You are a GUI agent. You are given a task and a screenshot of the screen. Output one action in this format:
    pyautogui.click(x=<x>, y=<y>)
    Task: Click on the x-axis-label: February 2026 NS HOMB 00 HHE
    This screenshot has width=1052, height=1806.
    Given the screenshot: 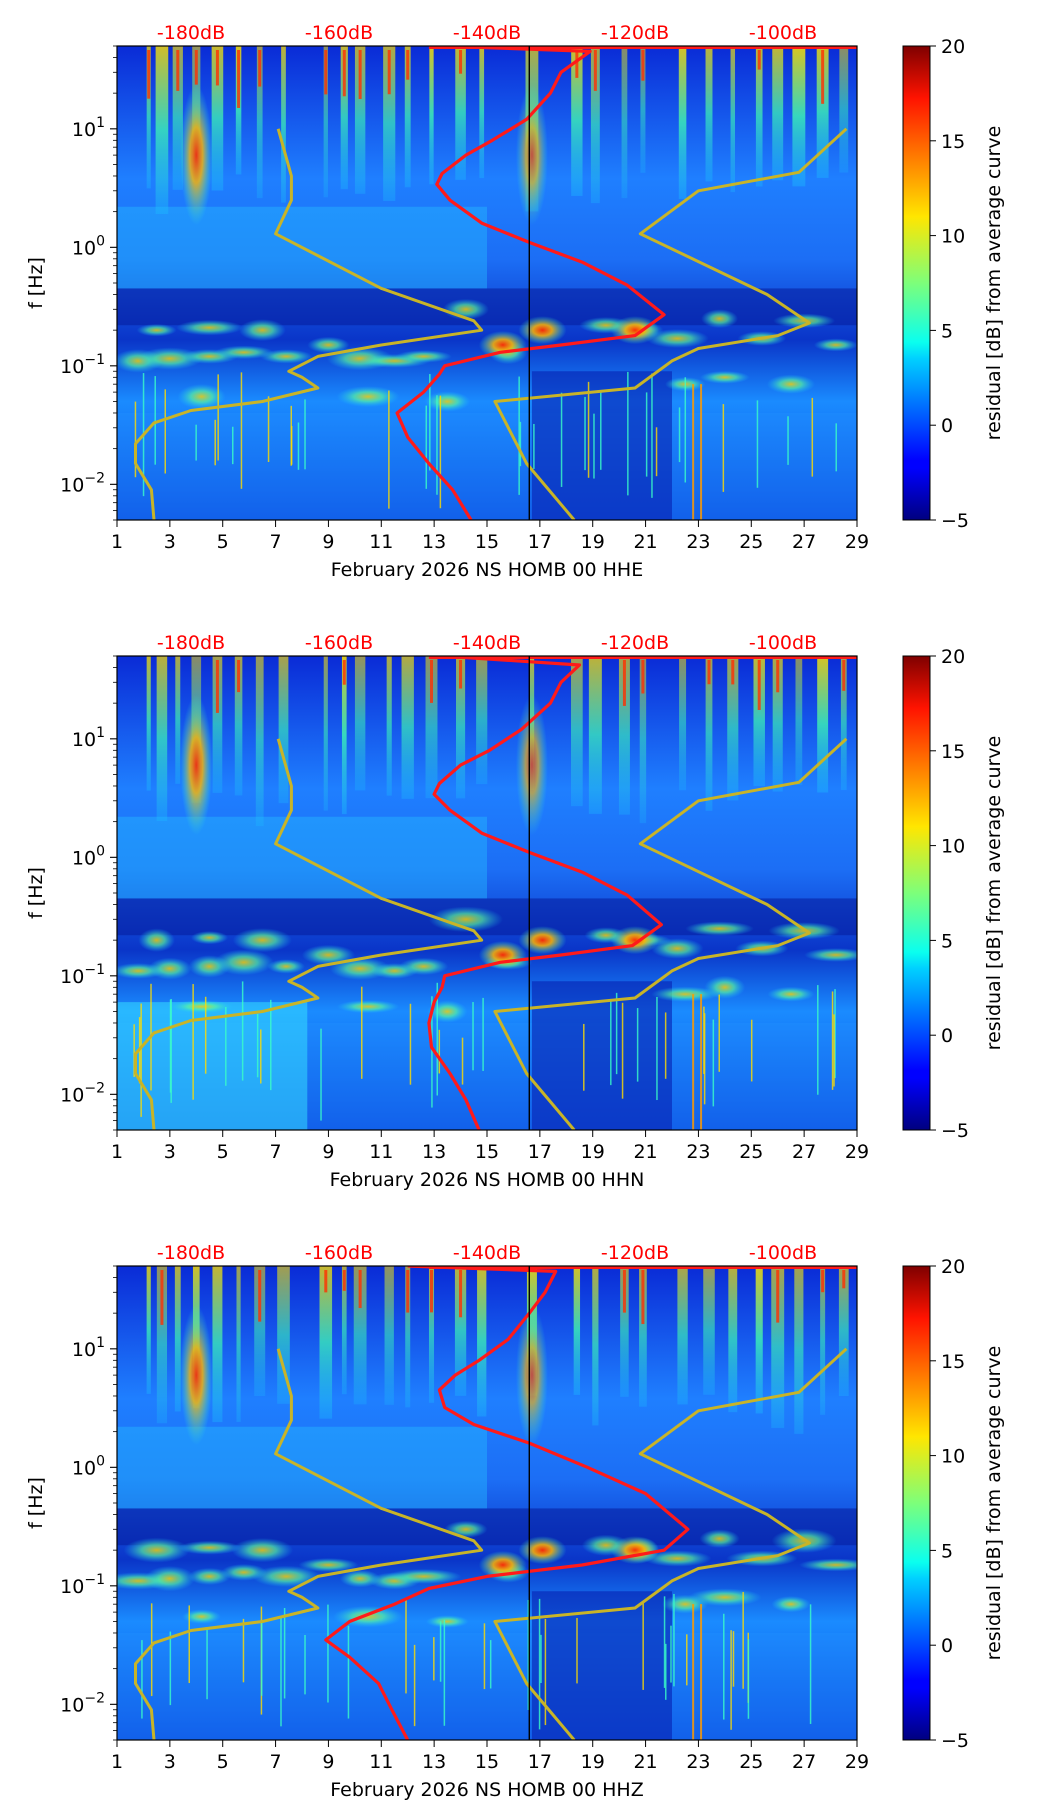 What is the action you would take?
    pyautogui.click(x=487, y=570)
    